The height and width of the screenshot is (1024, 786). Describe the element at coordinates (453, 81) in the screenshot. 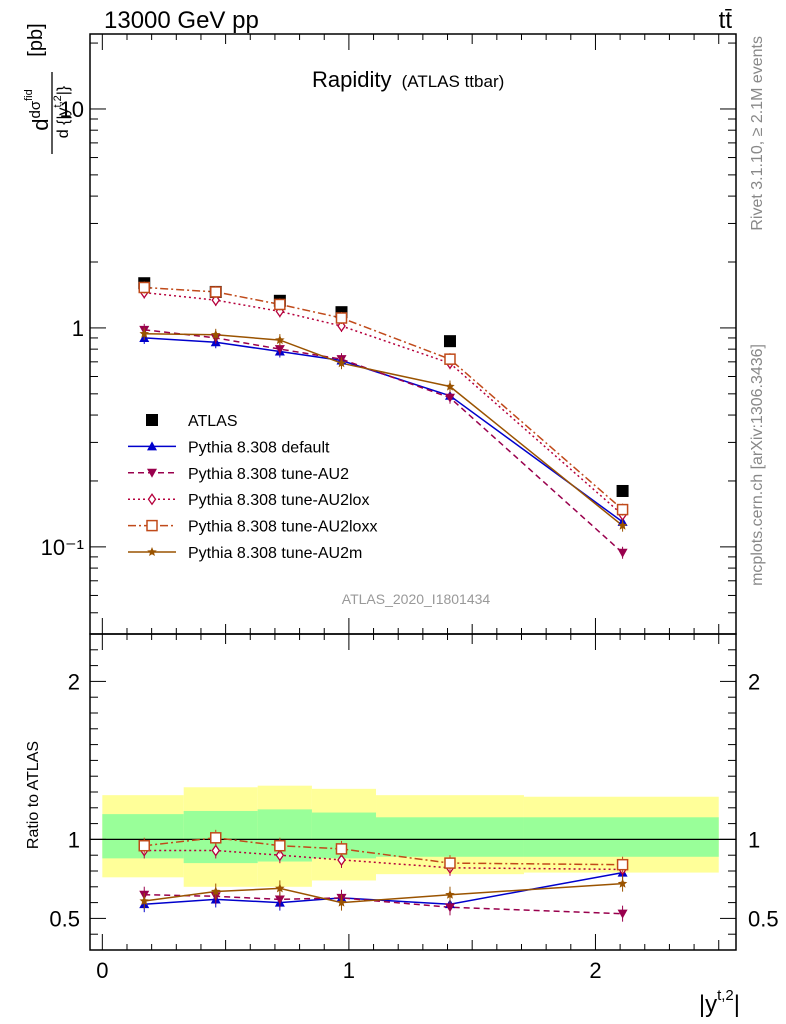

I see `chart-subtitle: (ATLAS ttbar)` at that location.